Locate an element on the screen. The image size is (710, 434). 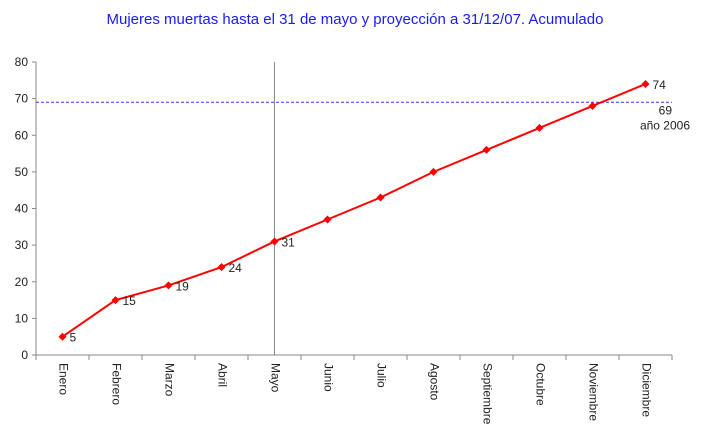
y-tick-label: 60 is located at coordinates (22, 135).